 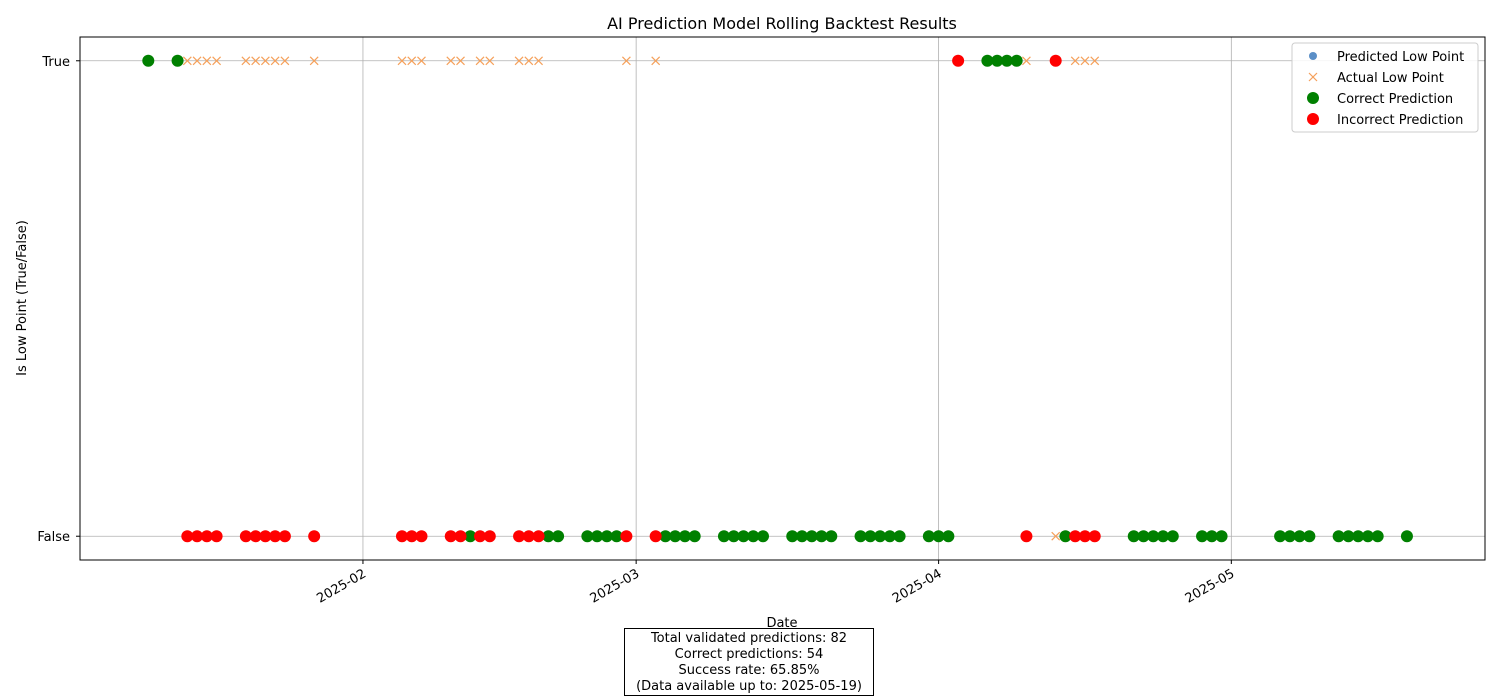 I want to click on summary-correct: Correct predictions: 54, so click(x=749, y=654).